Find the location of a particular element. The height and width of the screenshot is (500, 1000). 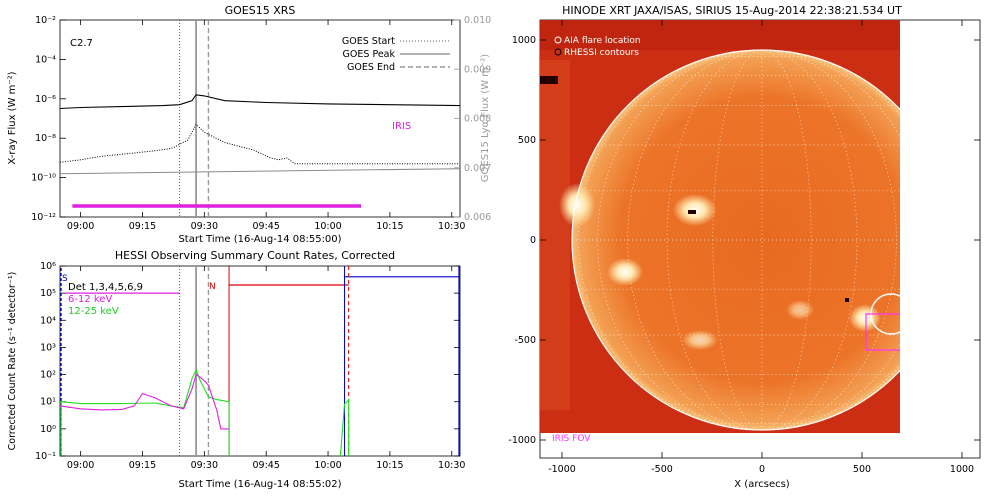

goes-y2-axis: 0.006 0.007 0.008 0.009 0.010 is located at coordinates (472, 119).